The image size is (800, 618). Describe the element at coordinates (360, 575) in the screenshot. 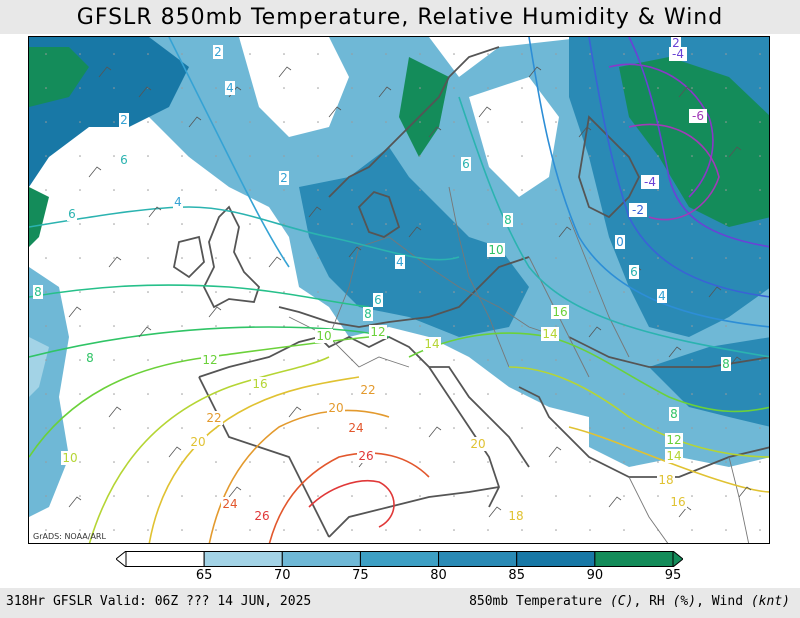

I see `colorbar-tick-label: 75` at that location.